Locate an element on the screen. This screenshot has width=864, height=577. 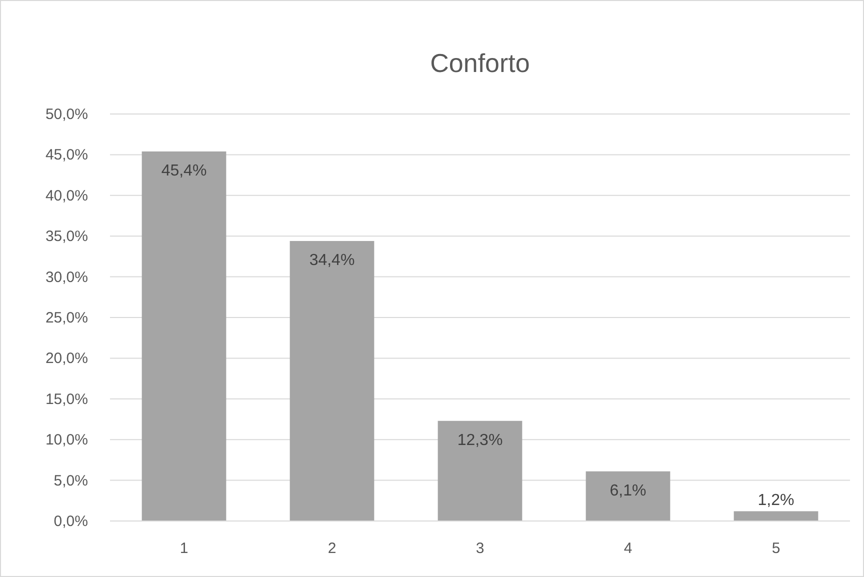
chart-title: Conforto is located at coordinates (480, 63).